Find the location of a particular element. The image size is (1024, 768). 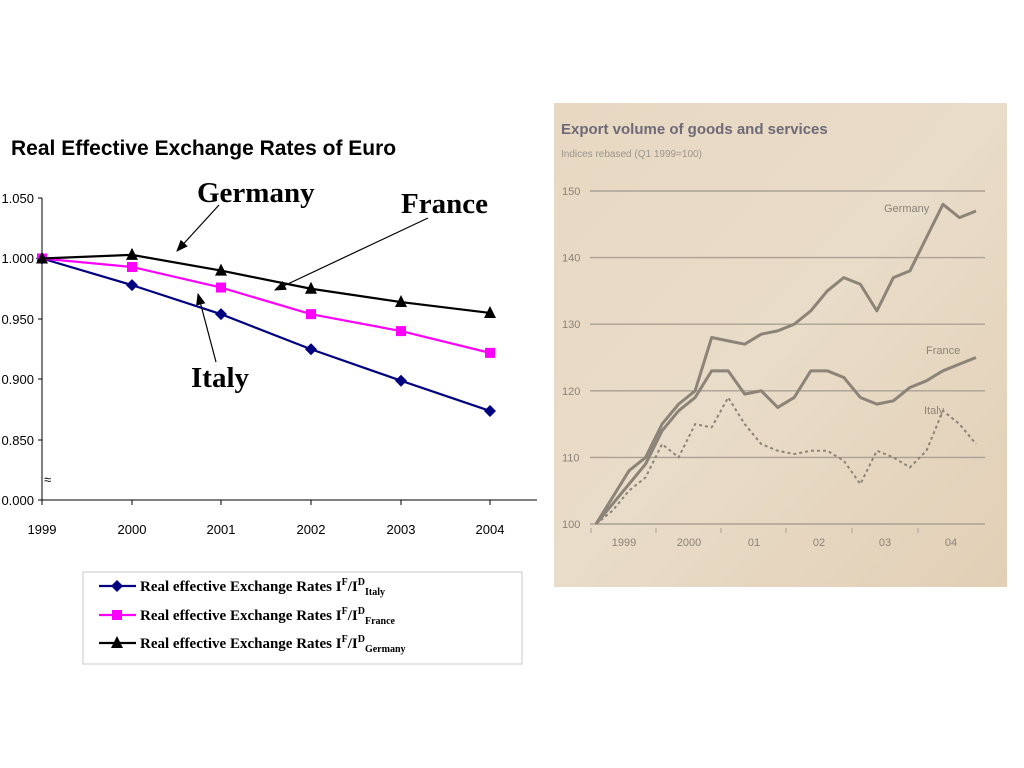

series-italy is located at coordinates (266, 334).